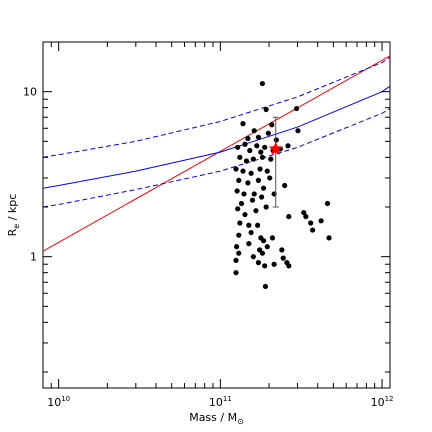 The image size is (432, 432). What do you see at coordinates (216, 418) in the screenshot?
I see `x-axis-label: Mass / M⊙` at bounding box center [216, 418].